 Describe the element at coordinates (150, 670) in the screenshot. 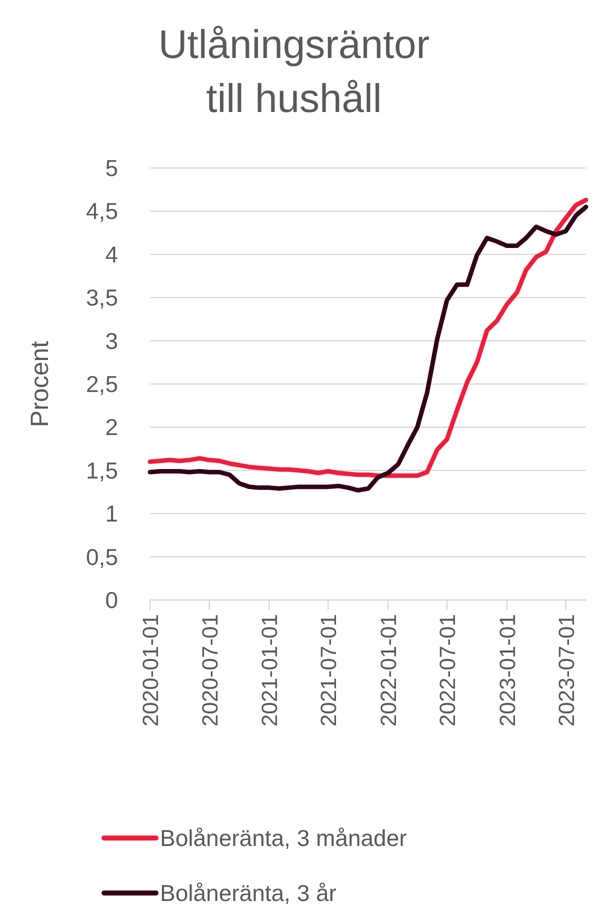

I see `x-tick-label: 2020-01-01` at that location.